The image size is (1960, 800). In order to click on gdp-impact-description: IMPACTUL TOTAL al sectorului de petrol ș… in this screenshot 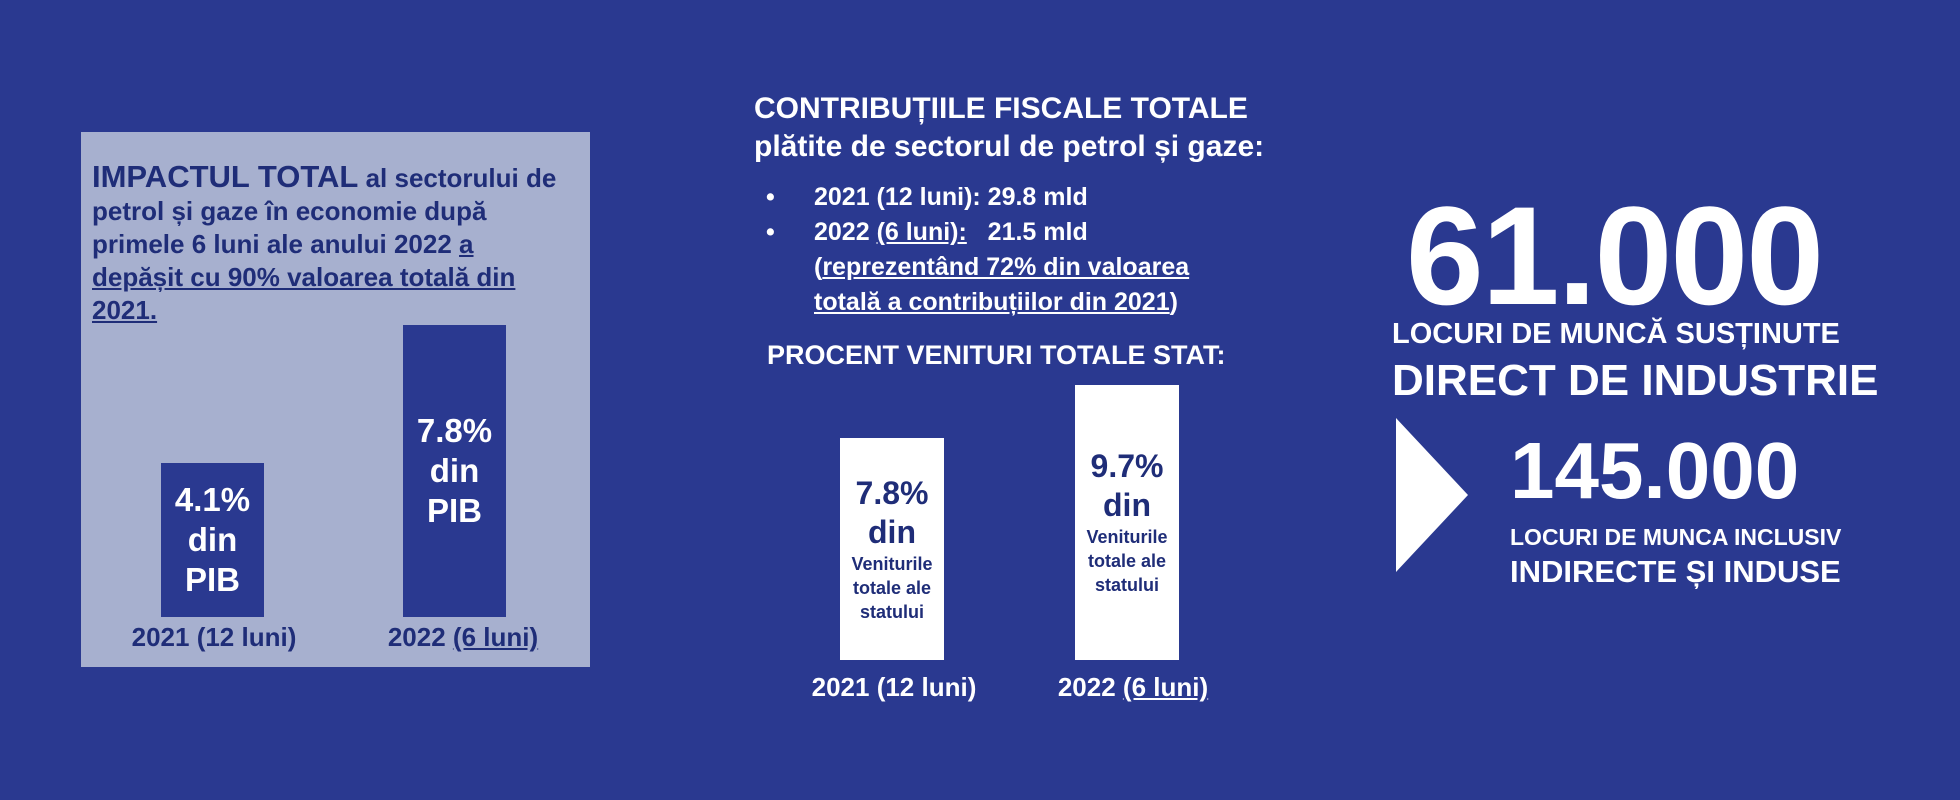, I will do `click(327, 243)`.